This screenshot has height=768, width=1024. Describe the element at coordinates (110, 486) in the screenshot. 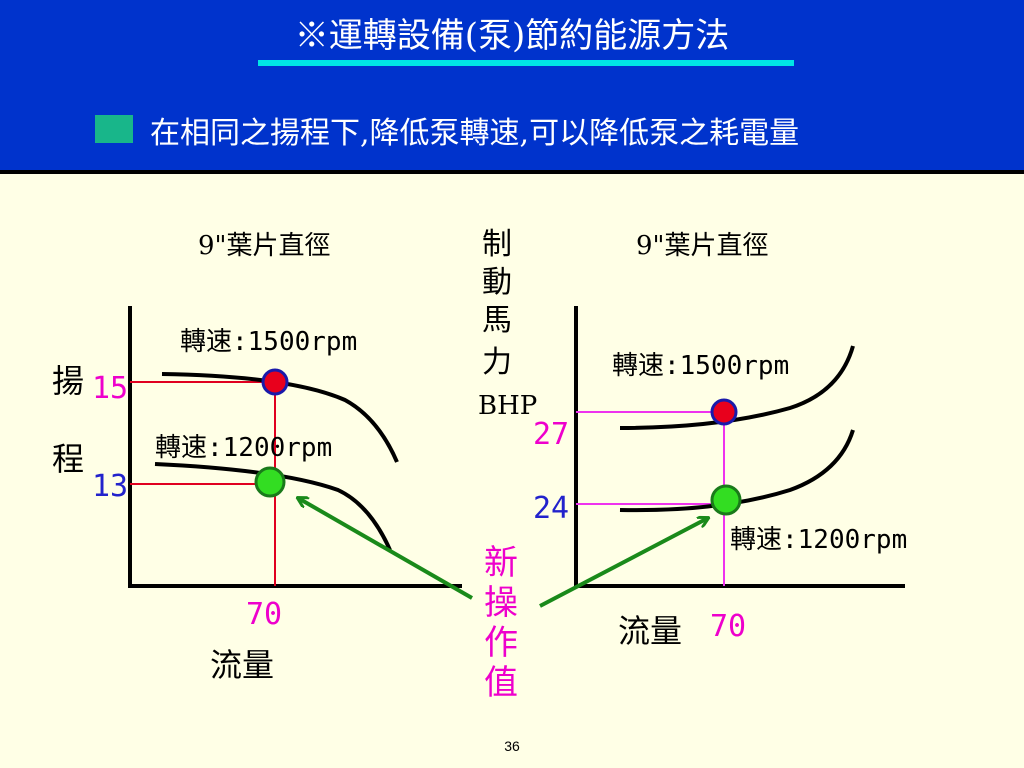

I see `left-y-value-13: 13` at that location.